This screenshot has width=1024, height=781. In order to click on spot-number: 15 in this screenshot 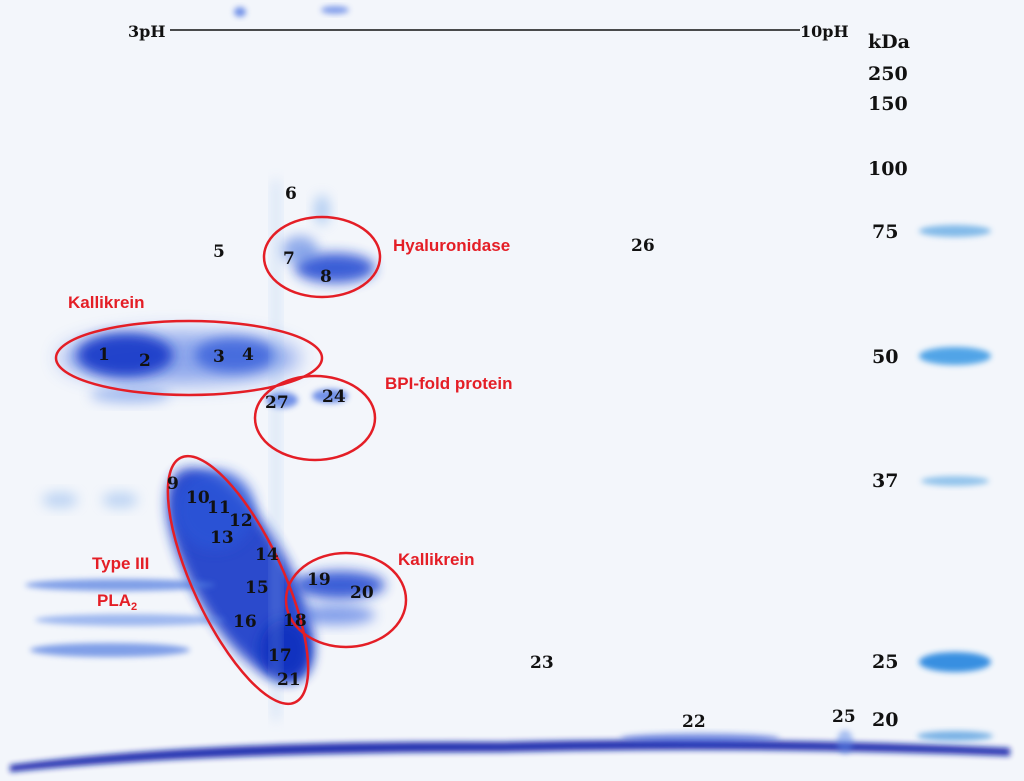, I will do `click(257, 588)`.